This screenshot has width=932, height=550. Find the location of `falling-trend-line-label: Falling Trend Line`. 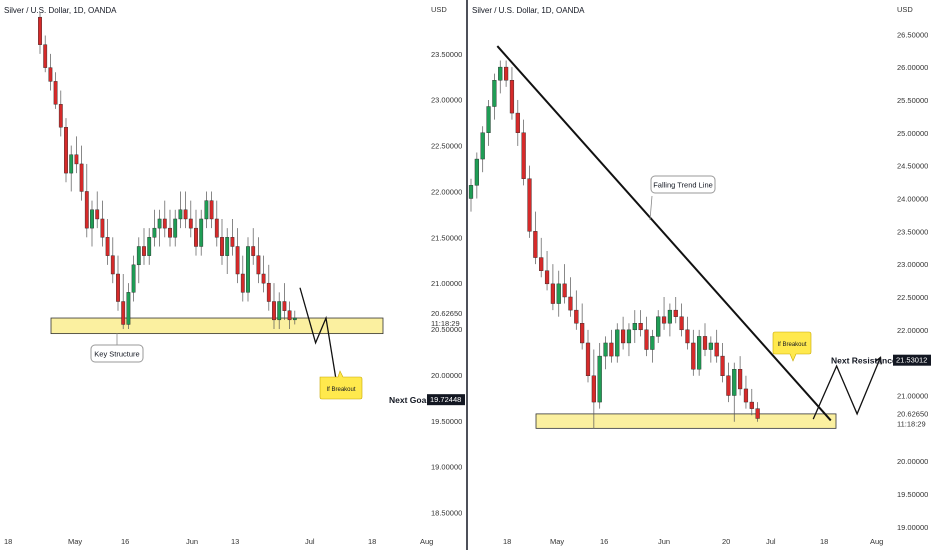

falling-trend-line-label: Falling Trend Line is located at coordinates (683, 185).